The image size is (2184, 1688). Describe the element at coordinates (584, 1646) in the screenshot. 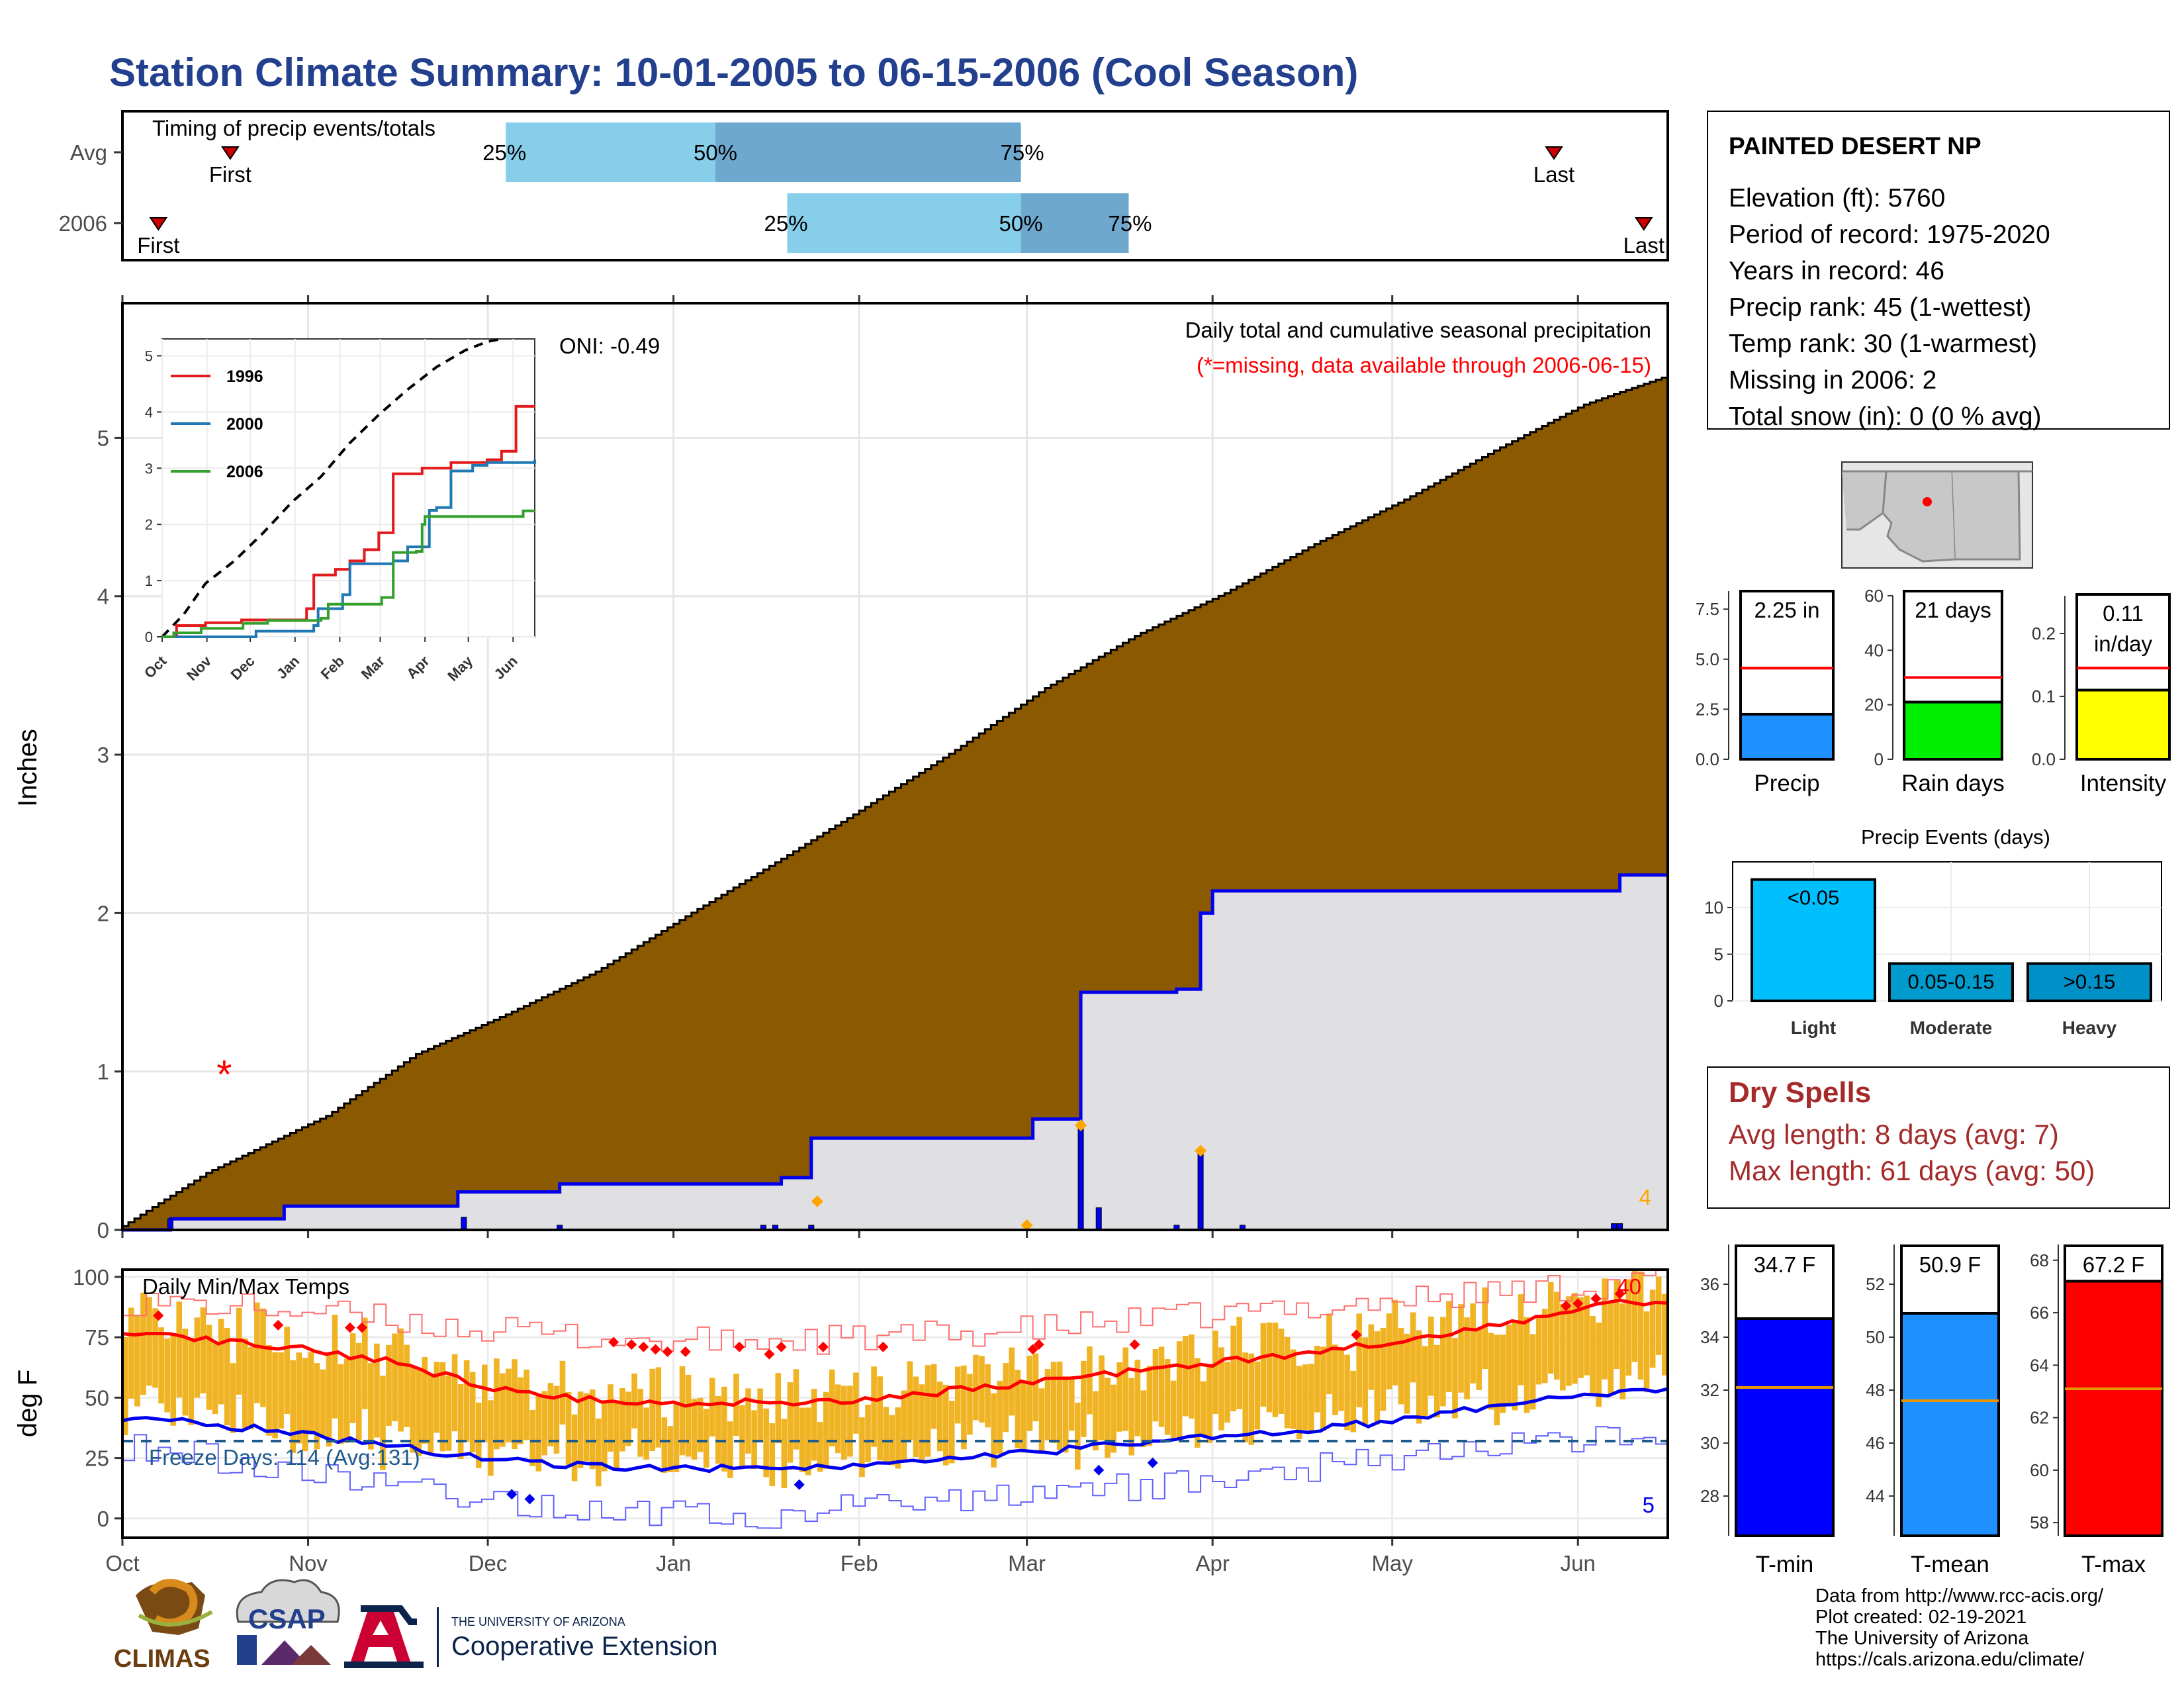

I see `extension-label: Cooperative Extension` at that location.